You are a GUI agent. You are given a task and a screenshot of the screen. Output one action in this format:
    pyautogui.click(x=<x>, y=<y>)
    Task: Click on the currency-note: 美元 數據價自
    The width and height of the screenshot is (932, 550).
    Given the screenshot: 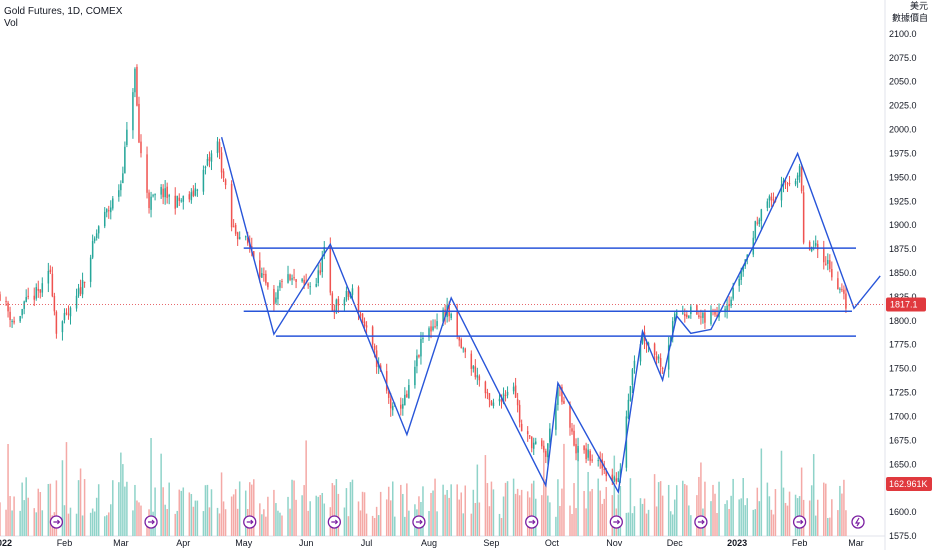 What is the action you would take?
    pyautogui.click(x=910, y=12)
    